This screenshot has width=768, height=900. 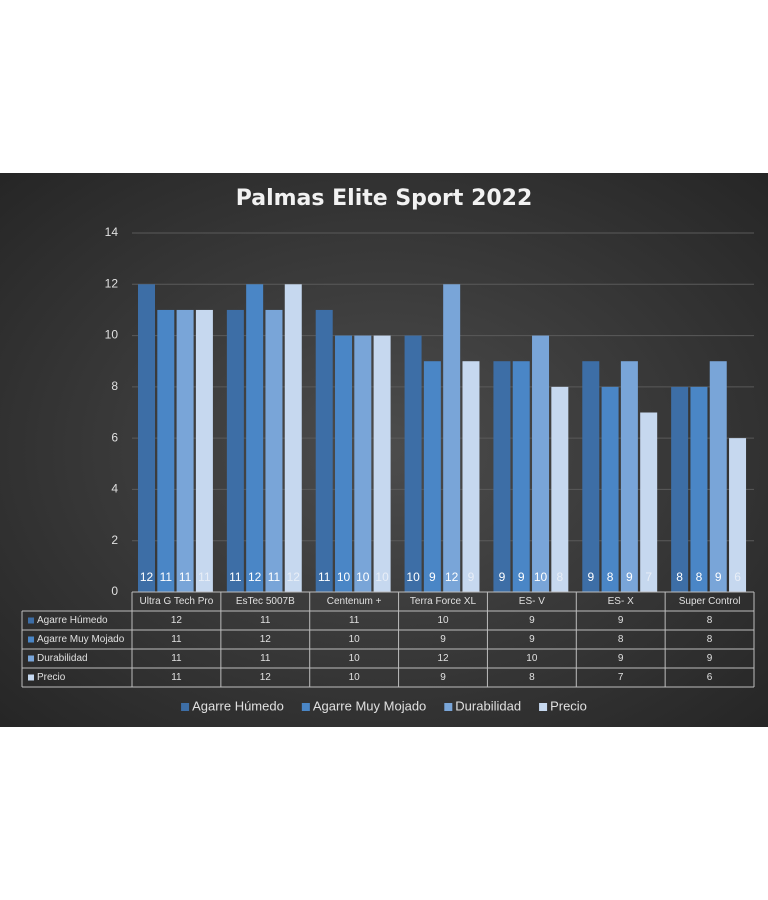 I want to click on legend-label: Agarre Húmedo, so click(x=238, y=705).